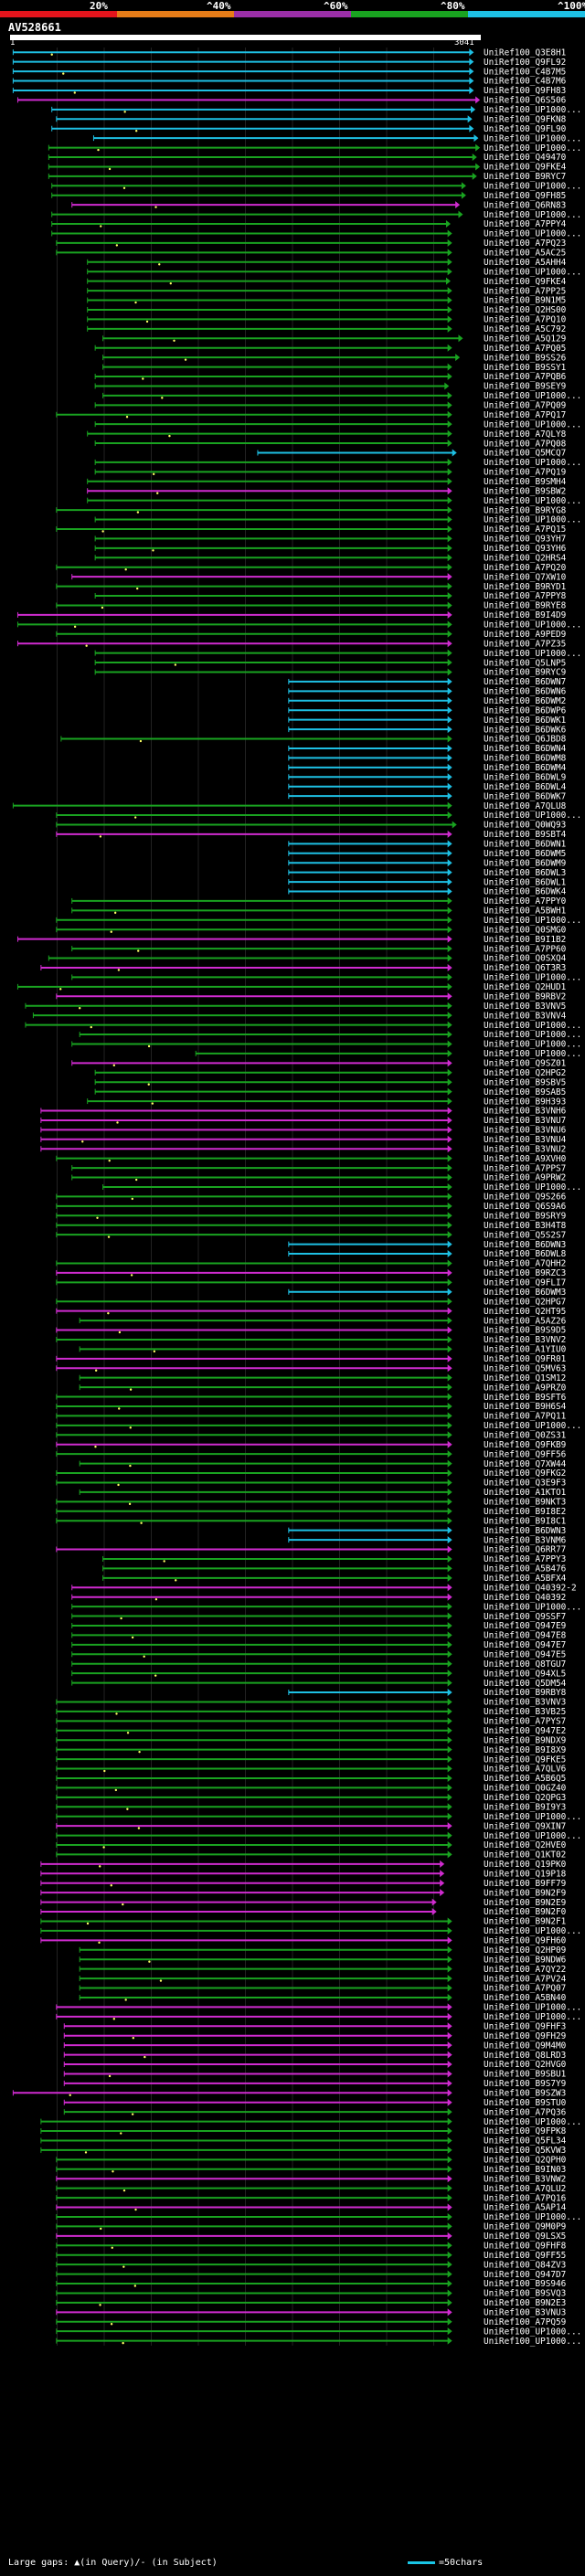 This screenshot has width=585, height=2576. I want to click on hit-row: UniRef100_B9RBY8, so click(428, 1693).